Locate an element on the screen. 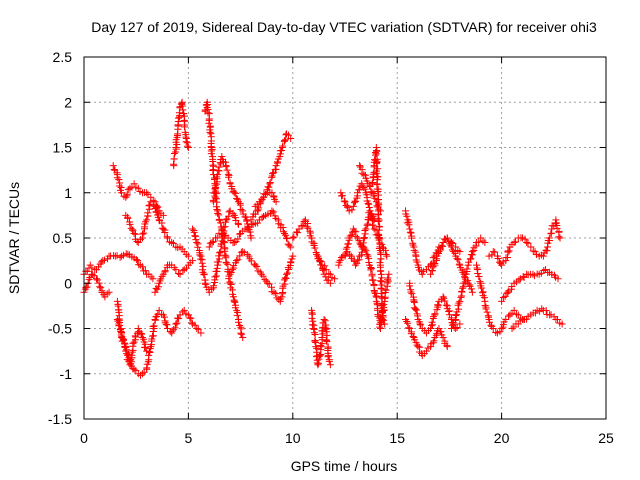  x-tick-label: 5 is located at coordinates (189, 438).